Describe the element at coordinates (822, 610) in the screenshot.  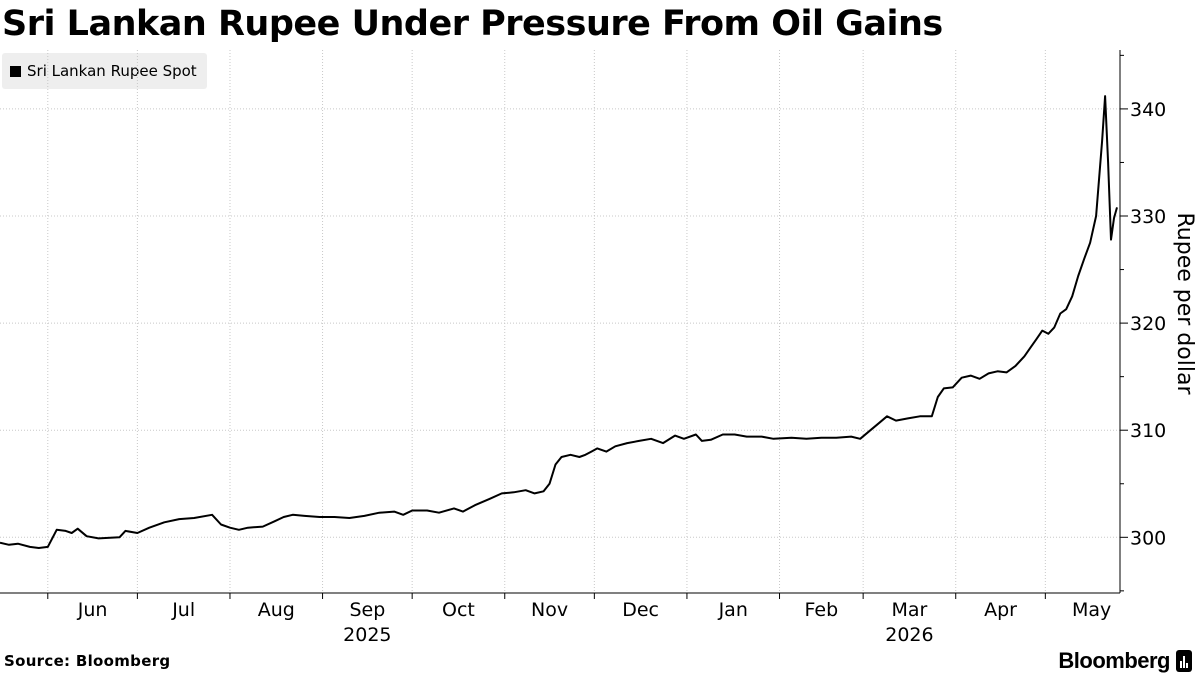
I see `x-tick-label: Feb` at that location.